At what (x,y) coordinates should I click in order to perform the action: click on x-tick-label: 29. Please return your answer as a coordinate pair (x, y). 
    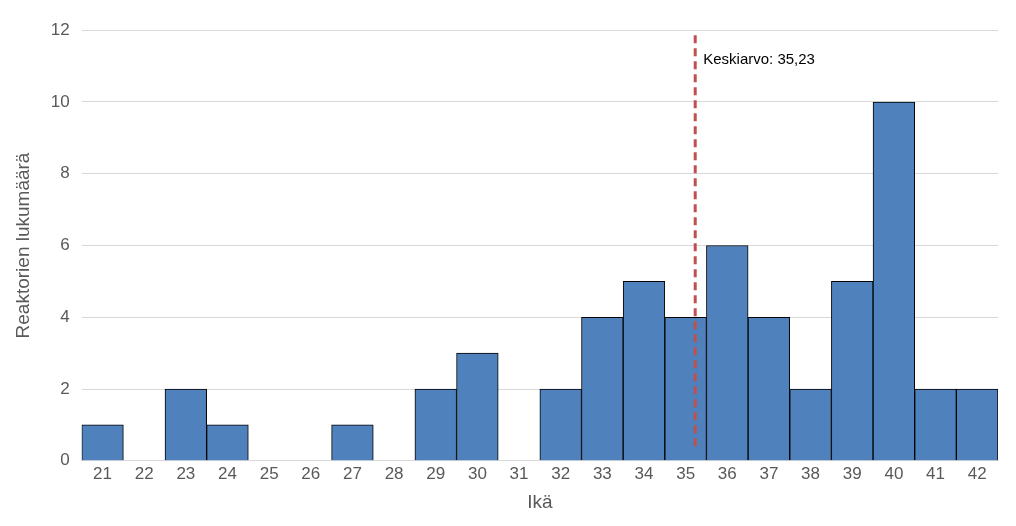
    Looking at the image, I should click on (436, 473).